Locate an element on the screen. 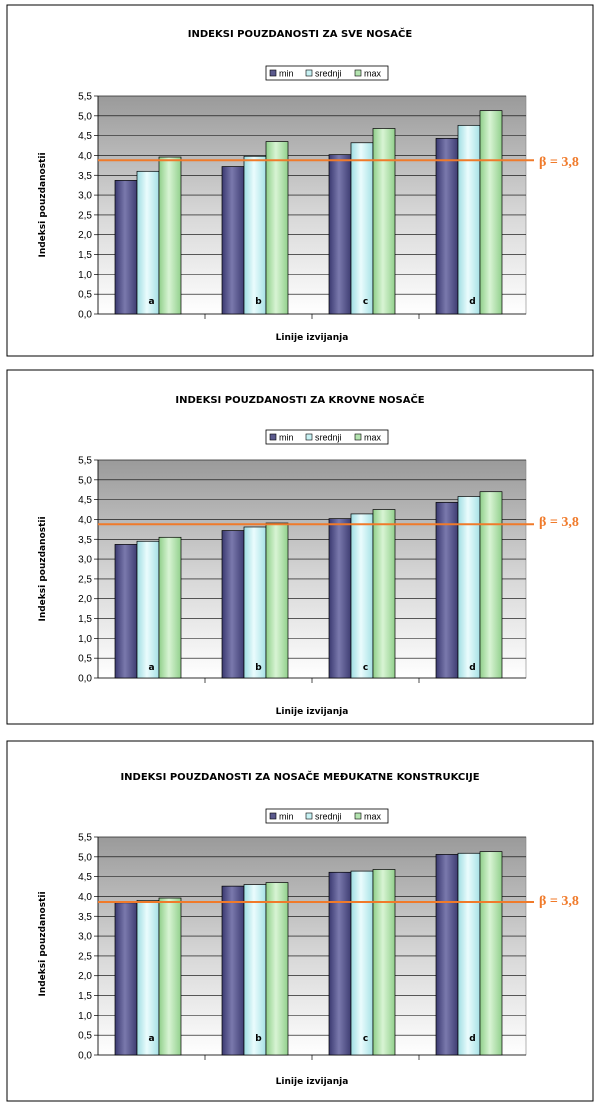  chart-title: INDEKSI POUZDANOSTI ZA KROVNE NOSAČE is located at coordinates (299, 399).